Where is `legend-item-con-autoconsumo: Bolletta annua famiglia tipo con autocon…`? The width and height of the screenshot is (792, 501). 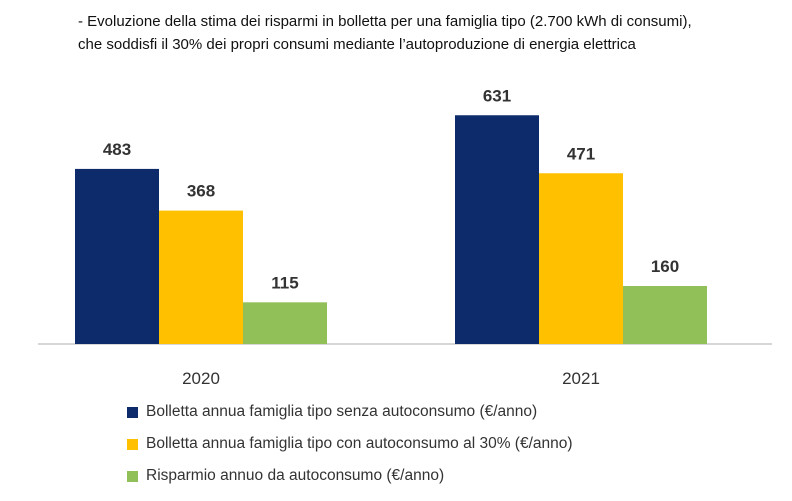 legend-item-con-autoconsumo: Bolletta annua famiglia tipo con autocon… is located at coordinates (350, 444).